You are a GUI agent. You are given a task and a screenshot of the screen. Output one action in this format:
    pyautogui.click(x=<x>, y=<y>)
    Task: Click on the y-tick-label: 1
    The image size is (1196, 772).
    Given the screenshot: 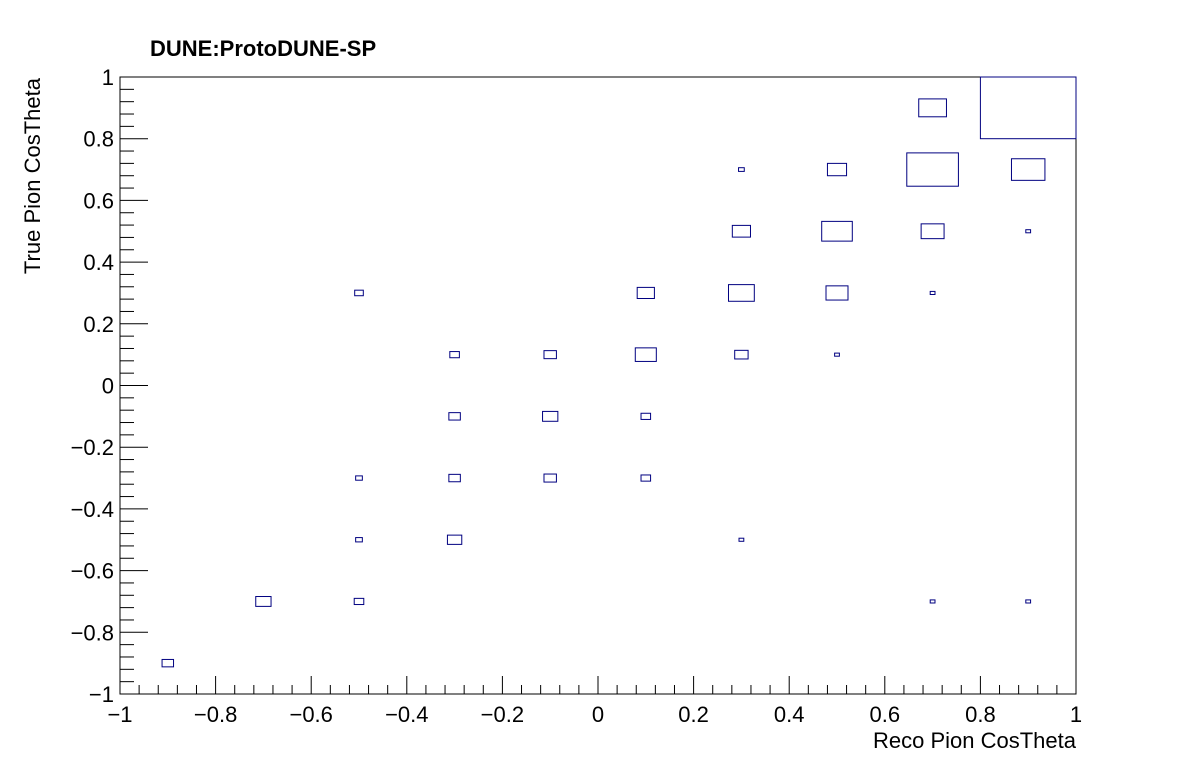 What is the action you would take?
    pyautogui.click(x=108, y=77)
    